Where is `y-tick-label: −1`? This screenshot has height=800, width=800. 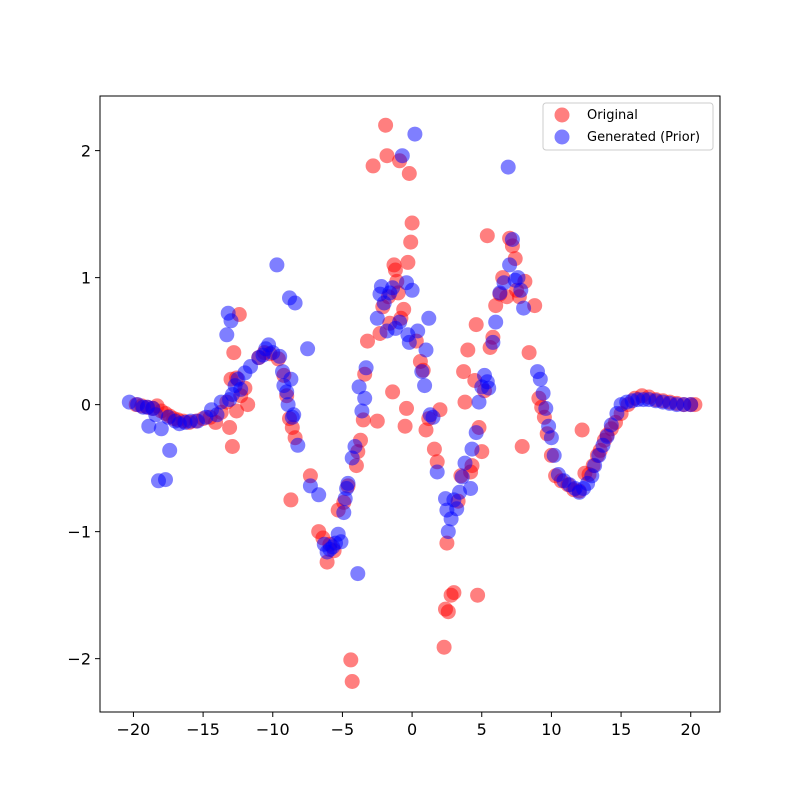
y-tick-label: −1 is located at coordinates (79, 532).